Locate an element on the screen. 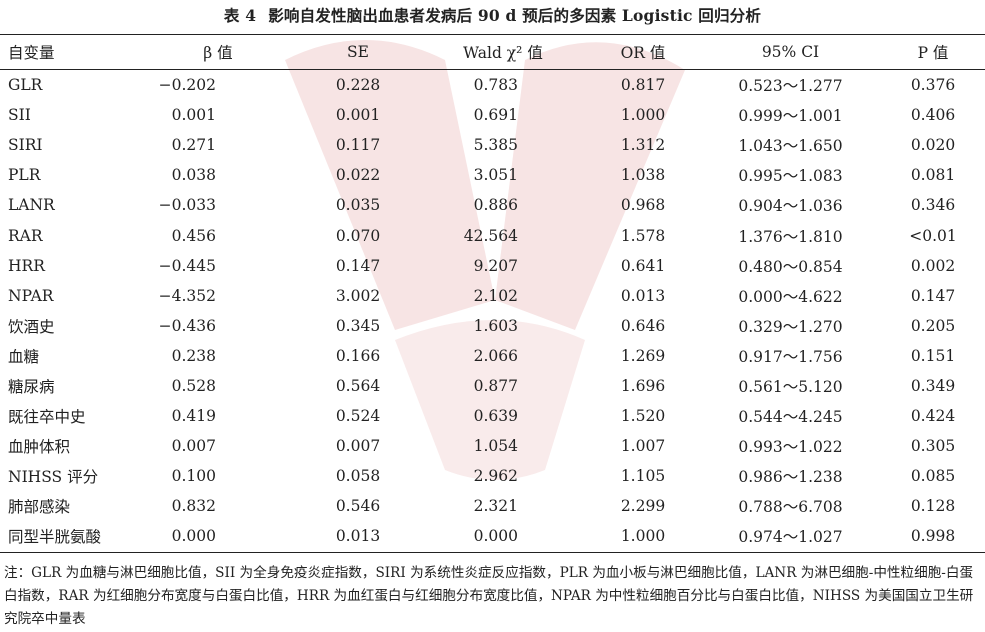 This screenshot has height=632, width=985. table-cell: PLR is located at coordinates (24, 175).